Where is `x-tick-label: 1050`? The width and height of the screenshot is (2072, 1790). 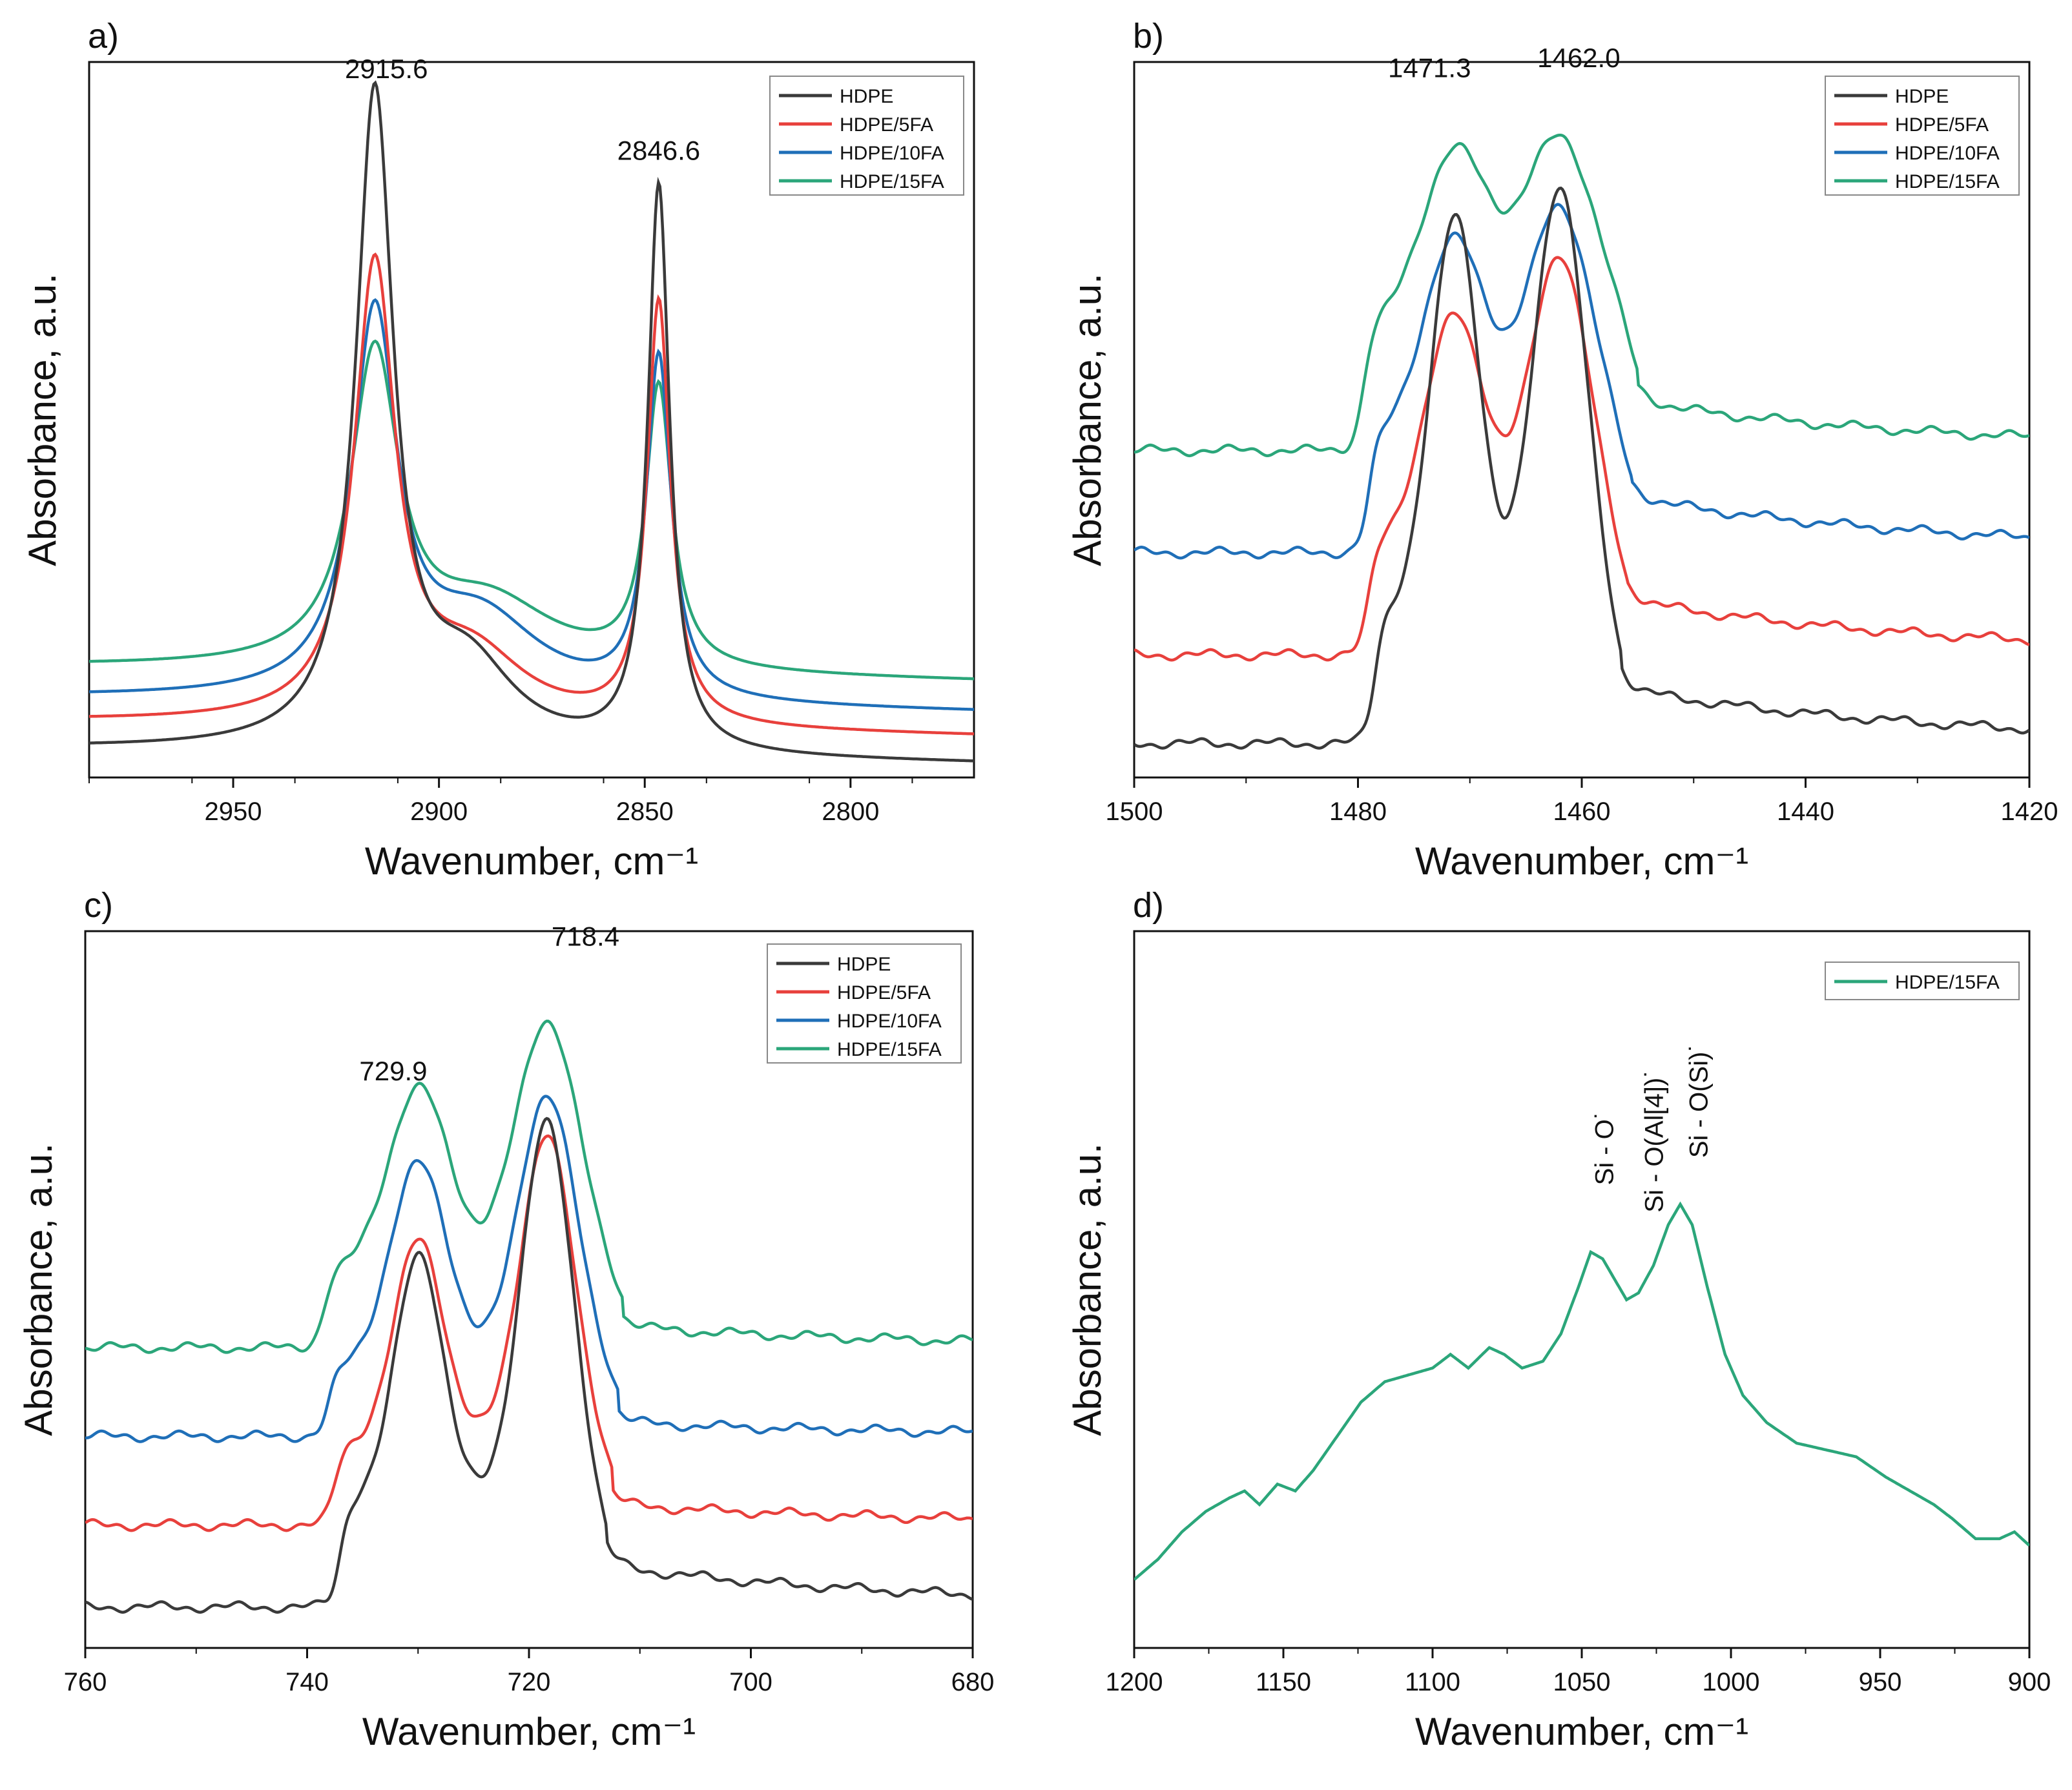
x-tick-label: 1050 is located at coordinates (1582, 1682).